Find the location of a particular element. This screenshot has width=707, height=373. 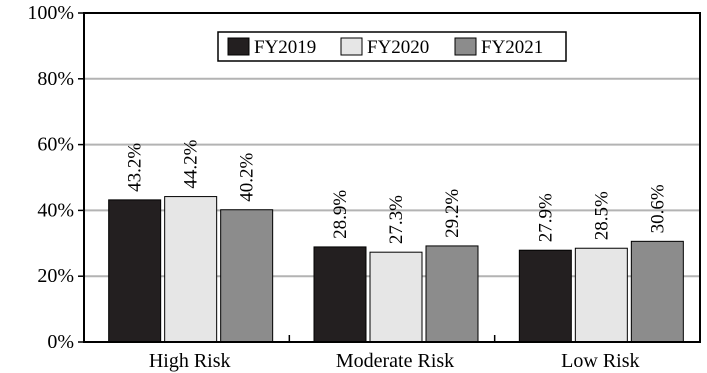

x-axis: High Risk Moderate Risk Low Risk is located at coordinates (394, 353).